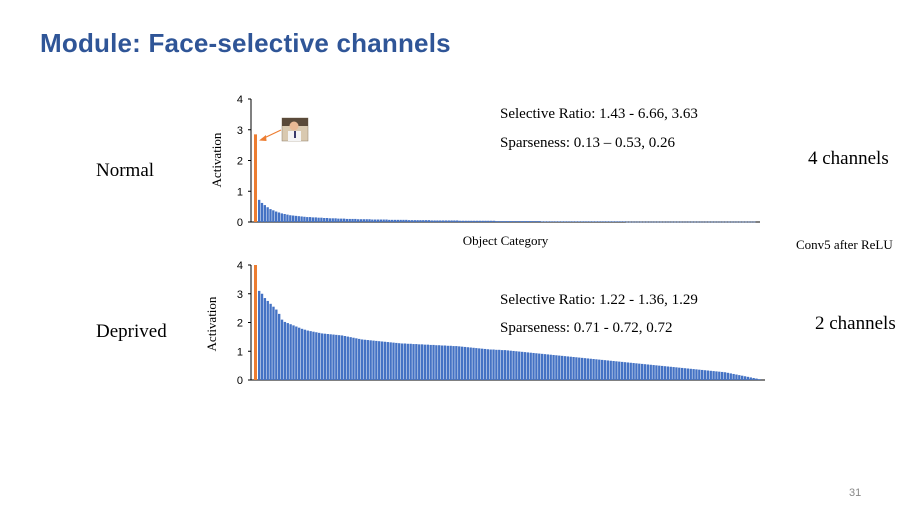  I want to click on channel-count-normal: 4 channels, so click(848, 158).